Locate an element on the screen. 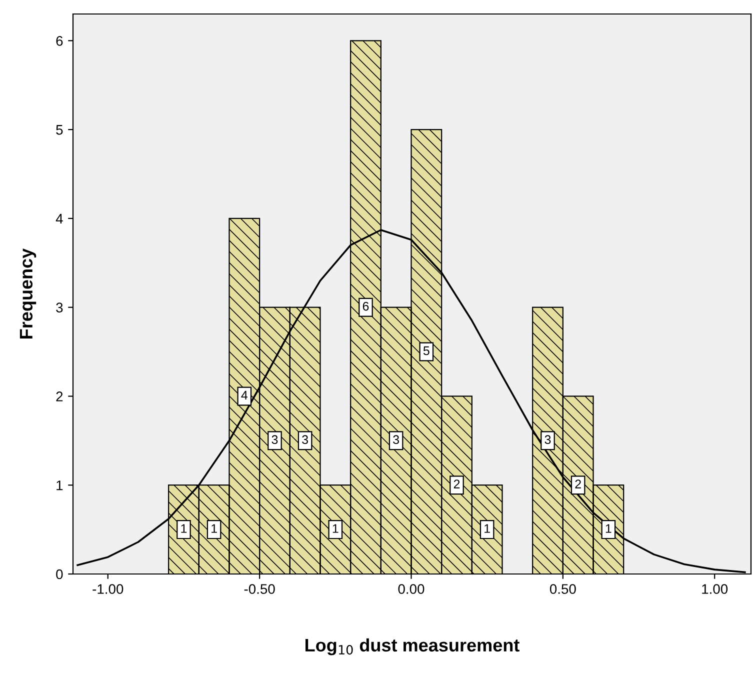 The width and height of the screenshot is (756, 674). y-tick-label: 4 is located at coordinates (59, 219).